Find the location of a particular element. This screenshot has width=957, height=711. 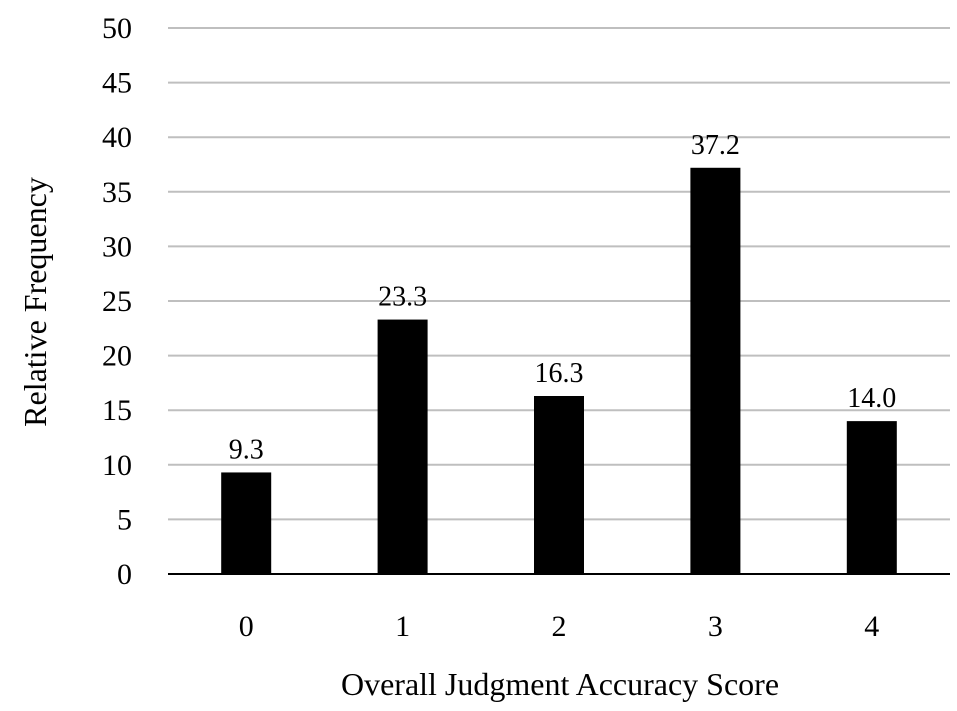

y-tick-label: 25 is located at coordinates (117, 301).